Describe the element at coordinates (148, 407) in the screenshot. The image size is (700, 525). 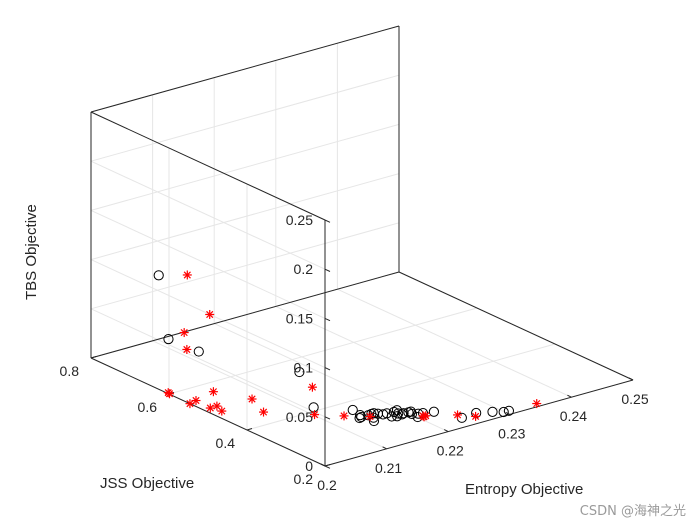
I see `y-tick-label: 0.6` at that location.